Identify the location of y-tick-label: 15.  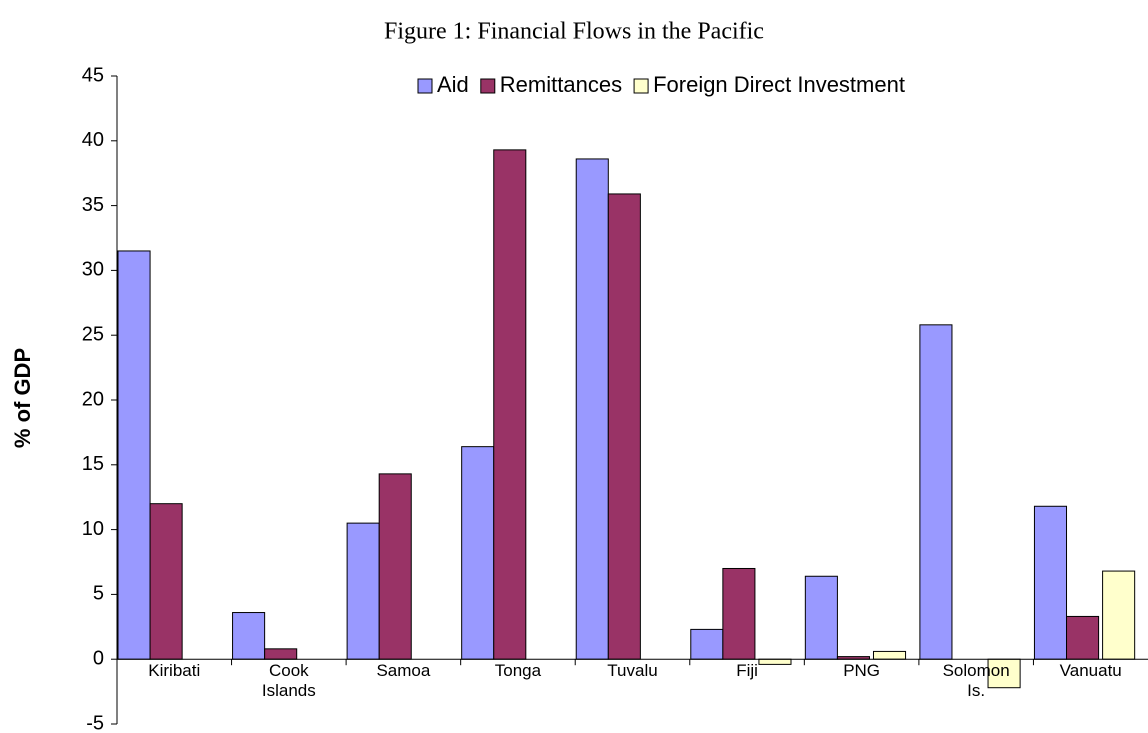
(93, 464).